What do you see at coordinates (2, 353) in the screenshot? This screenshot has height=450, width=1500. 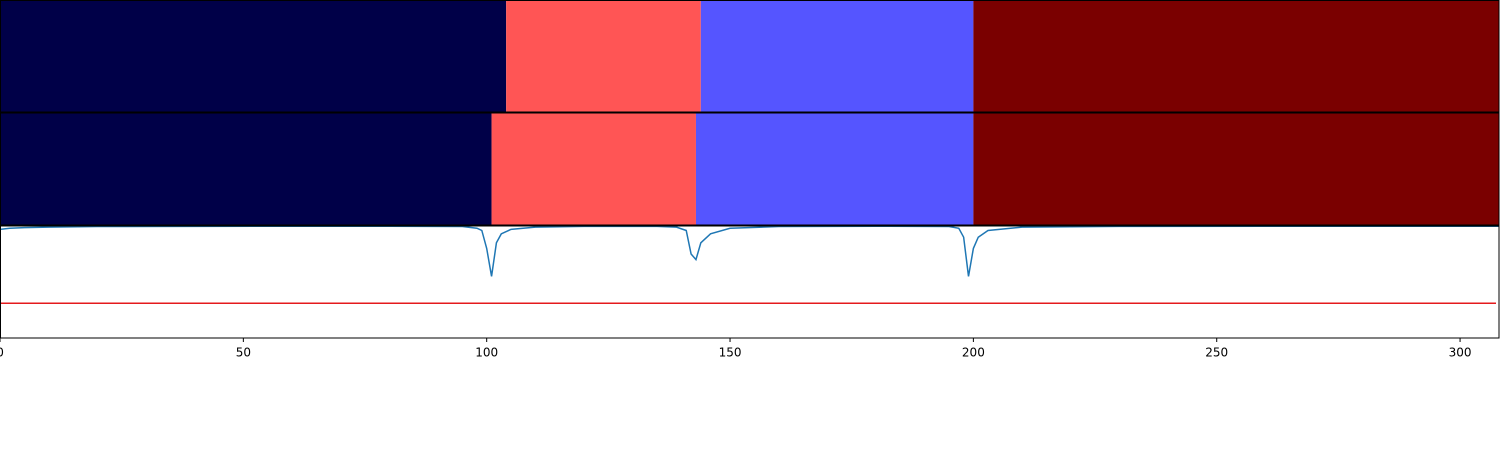 I see `x-tick-label: 0` at bounding box center [2, 353].